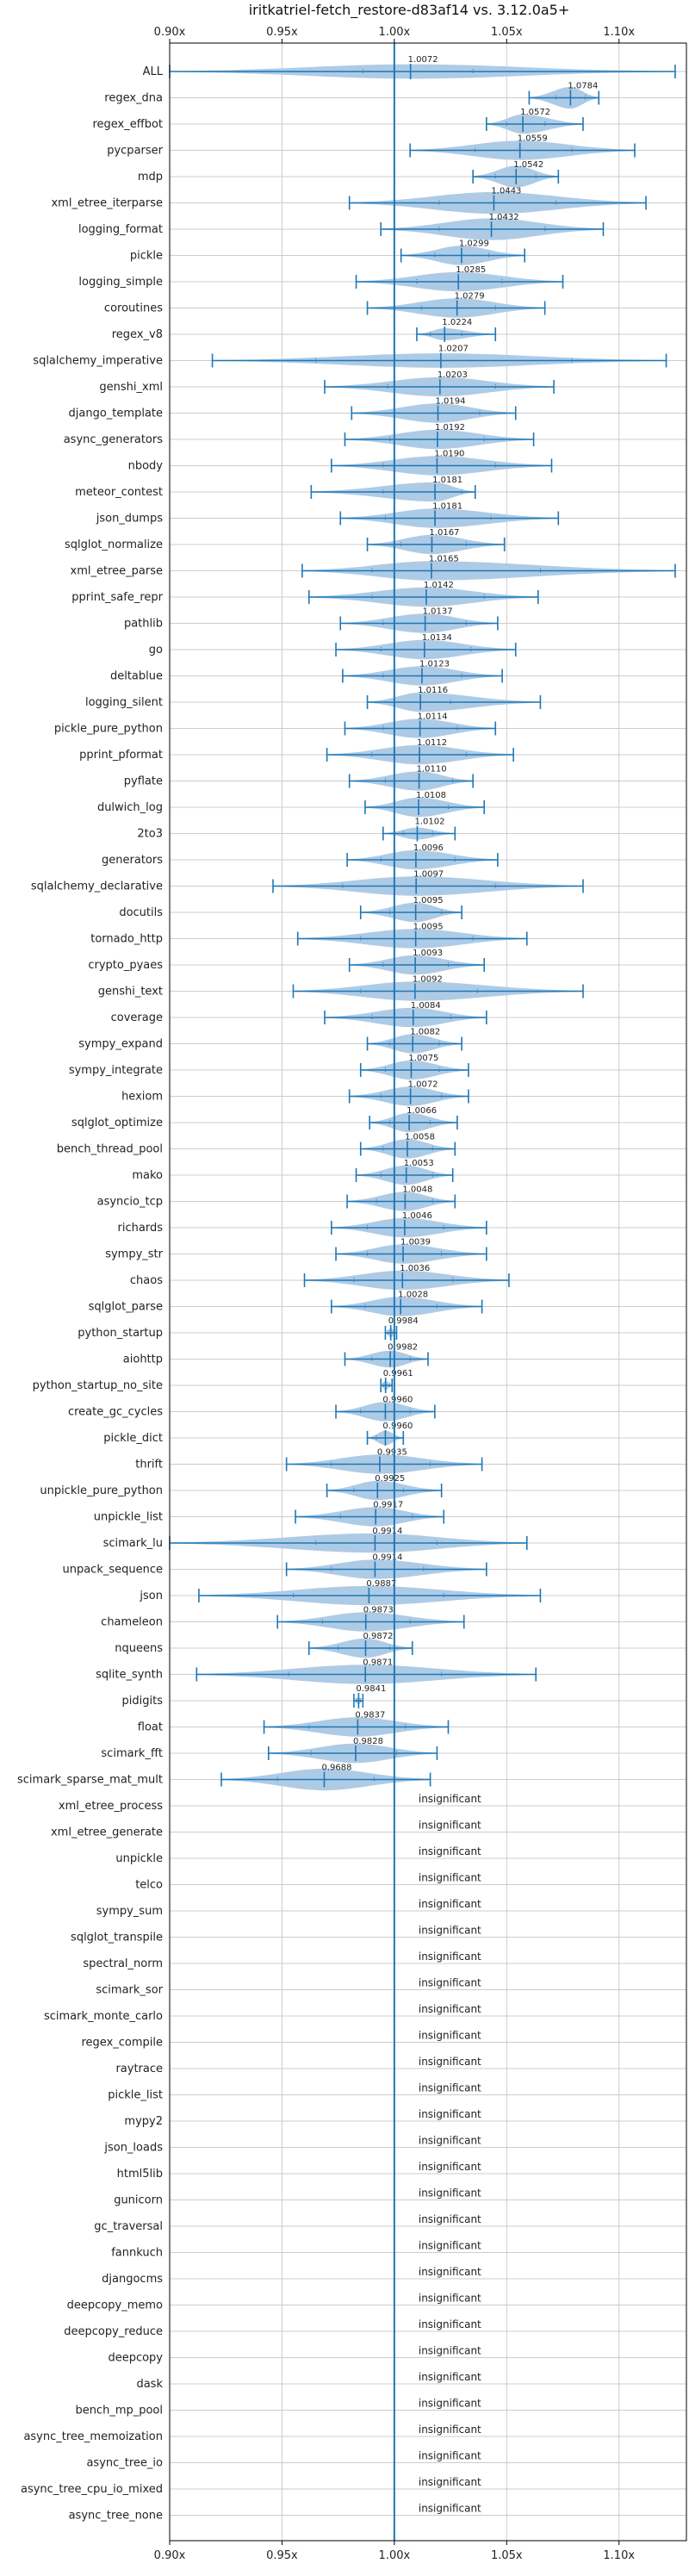  I want to click on row-spectral-norm: spectral_norm insignificant, so click(282, 1961).